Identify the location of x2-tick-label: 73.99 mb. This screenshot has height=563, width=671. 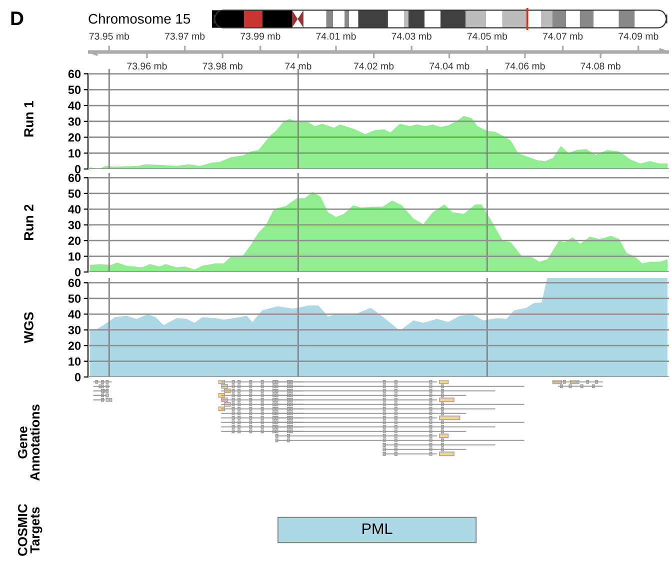
(260, 36).